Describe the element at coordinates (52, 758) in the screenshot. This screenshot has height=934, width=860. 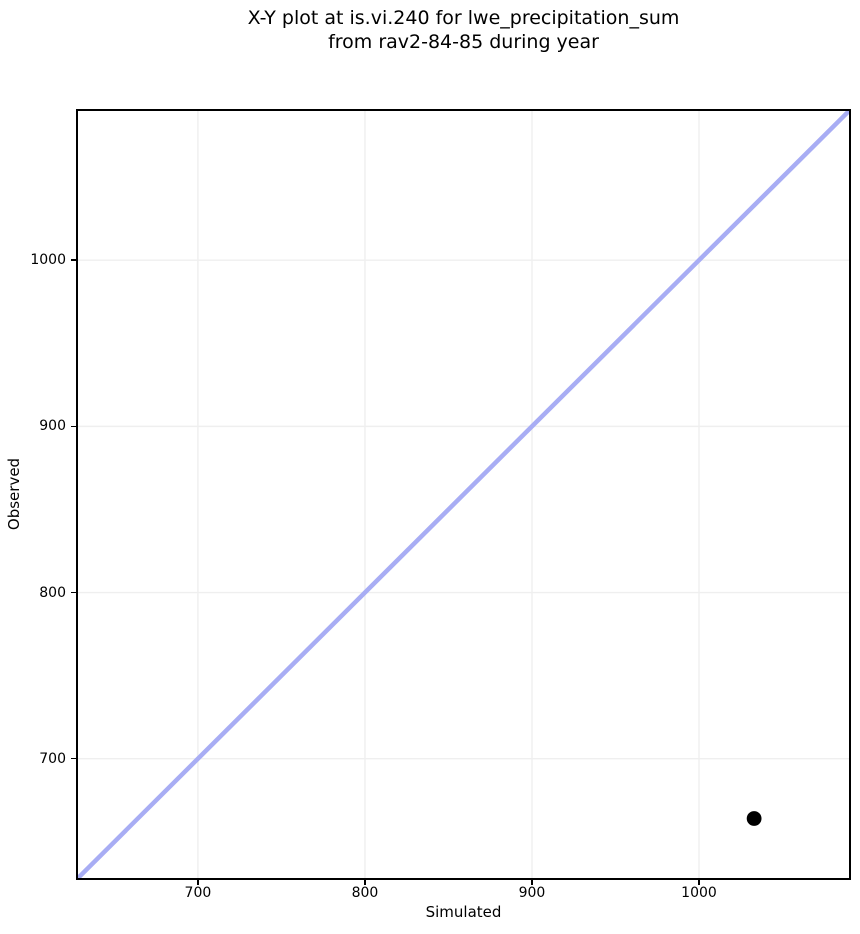
I see `y-tick-label-700: 700` at that location.